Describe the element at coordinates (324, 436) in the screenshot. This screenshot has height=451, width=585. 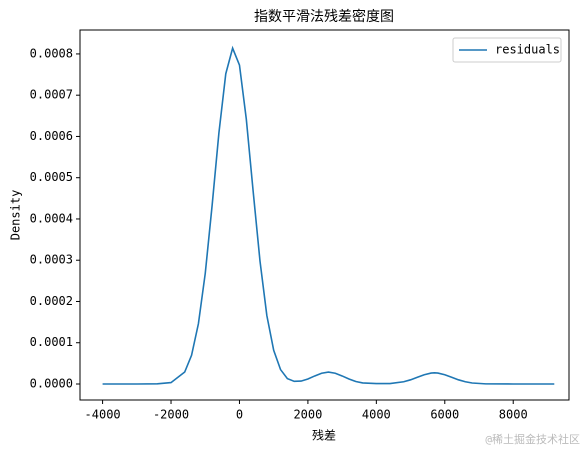
I see `x-axis-label: 残差` at that location.